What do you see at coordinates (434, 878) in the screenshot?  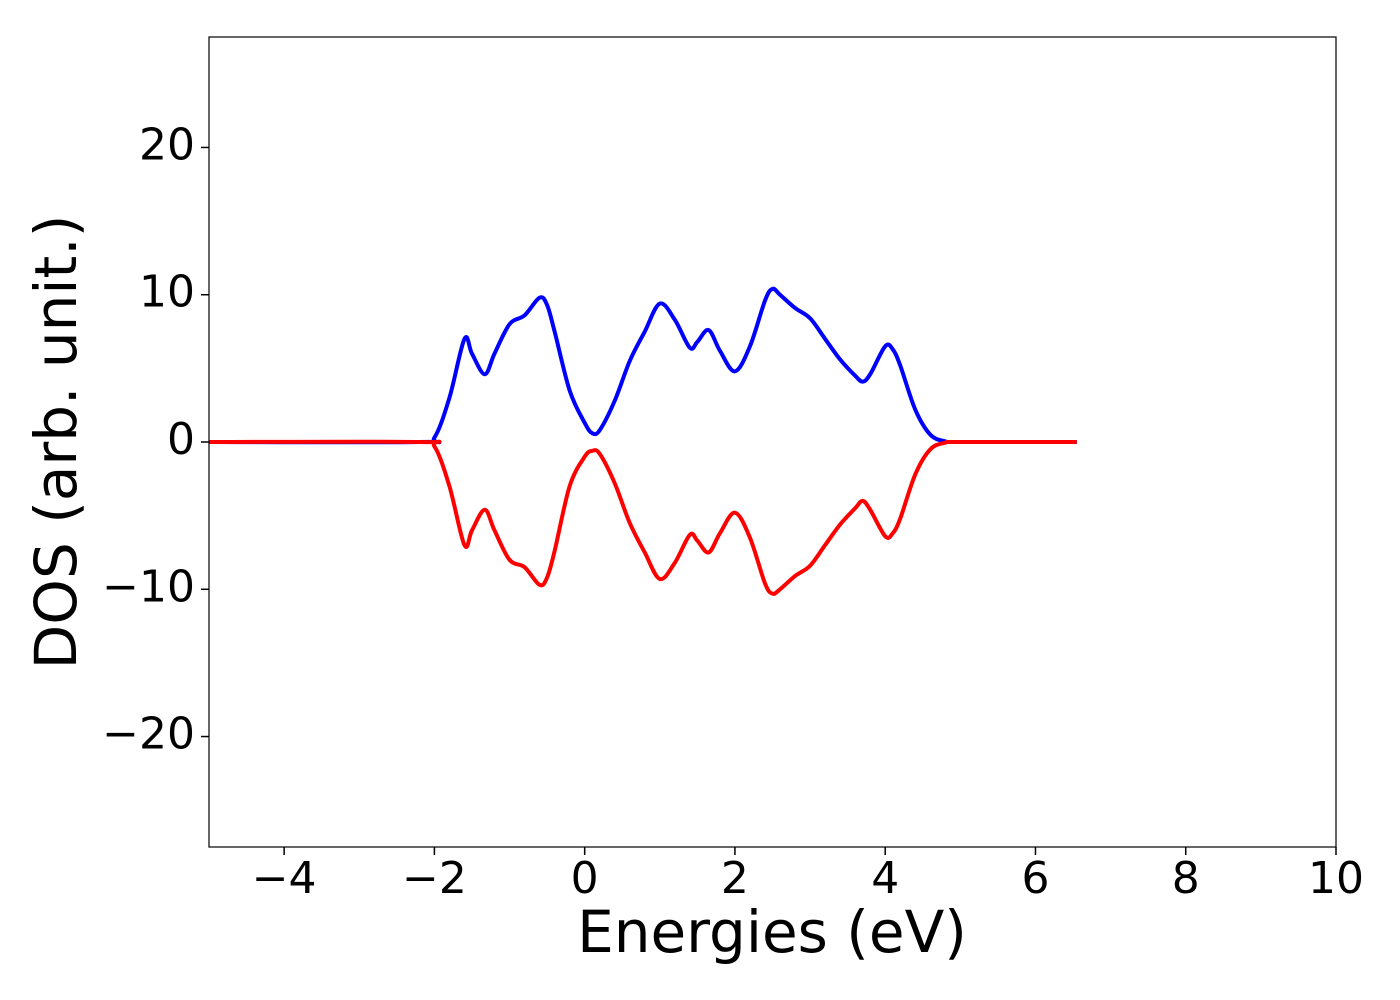 I see `x-tick-label: −2` at bounding box center [434, 878].